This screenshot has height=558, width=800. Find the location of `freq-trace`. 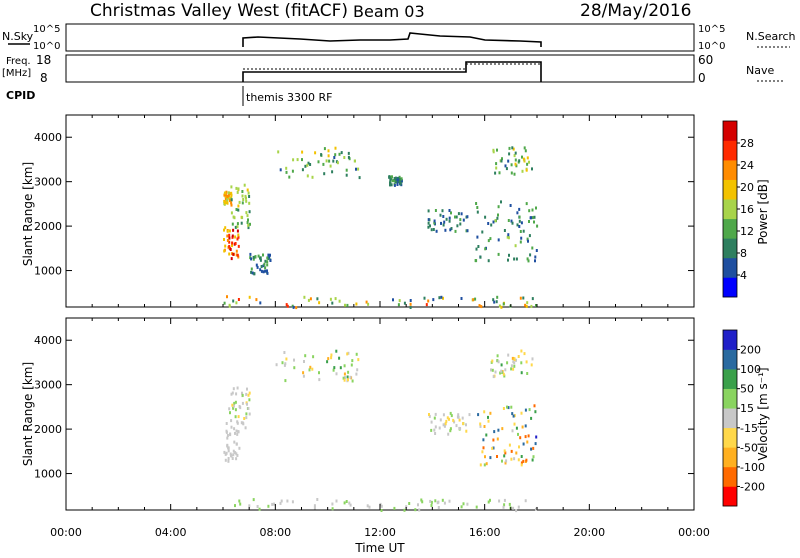

freq-trace is located at coordinates (392, 71).